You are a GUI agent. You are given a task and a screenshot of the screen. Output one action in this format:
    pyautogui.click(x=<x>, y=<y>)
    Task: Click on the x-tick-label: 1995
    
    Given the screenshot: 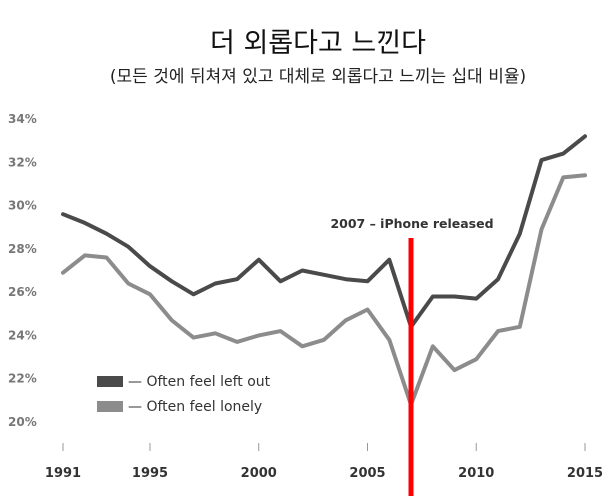 What is the action you would take?
    pyautogui.click(x=150, y=473)
    